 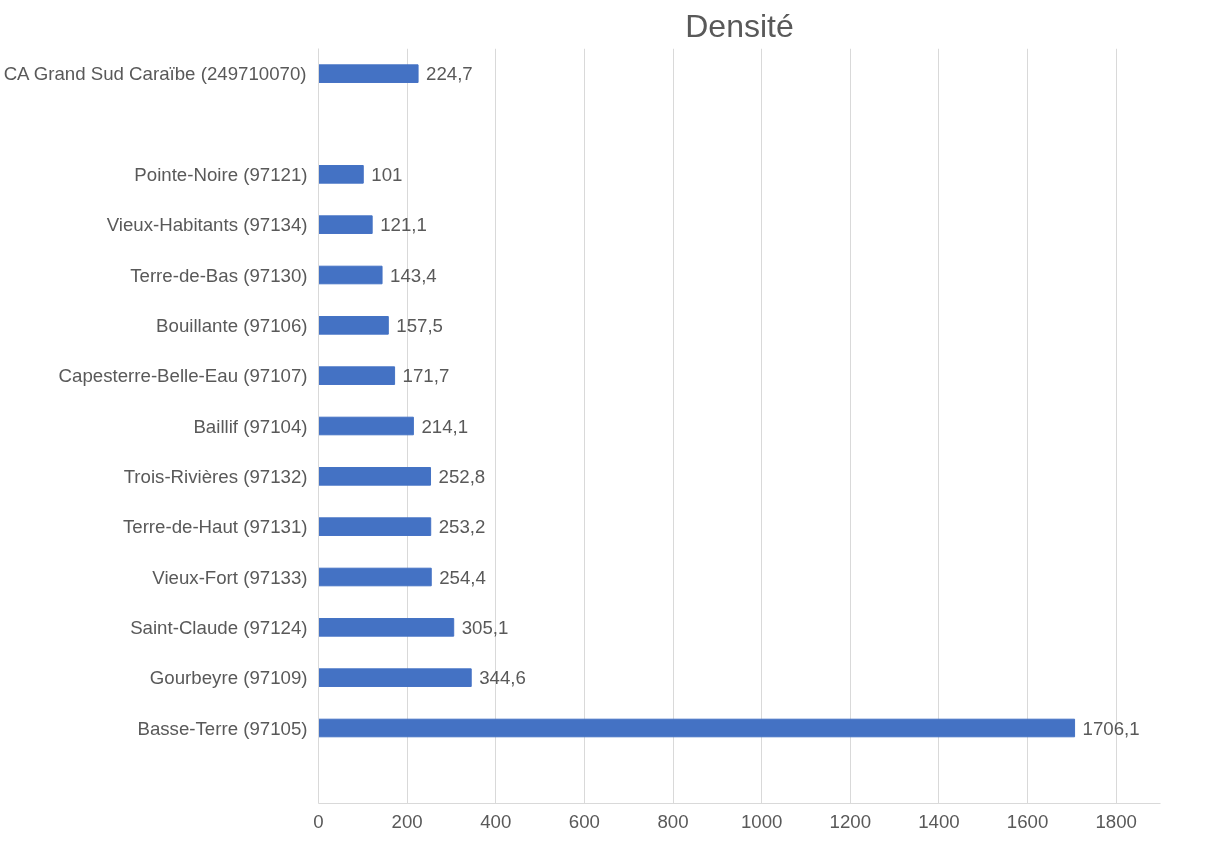 What do you see at coordinates (413, 275) in the screenshot?
I see `data-label: 143,4` at bounding box center [413, 275].